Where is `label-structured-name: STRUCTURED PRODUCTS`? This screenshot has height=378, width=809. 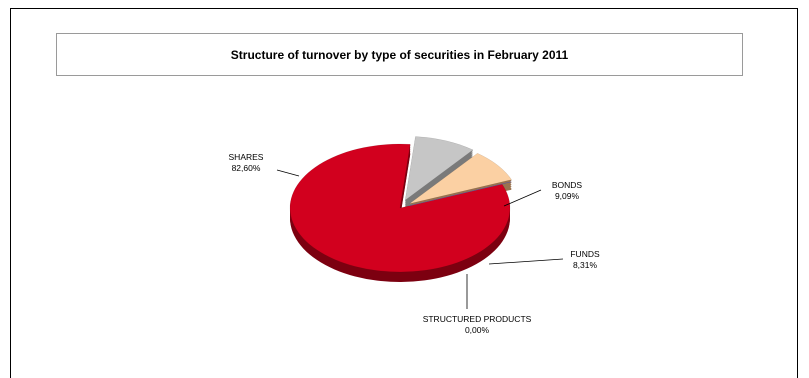 label-structured-name: STRUCTURED PRODUCTS is located at coordinates (477, 319).